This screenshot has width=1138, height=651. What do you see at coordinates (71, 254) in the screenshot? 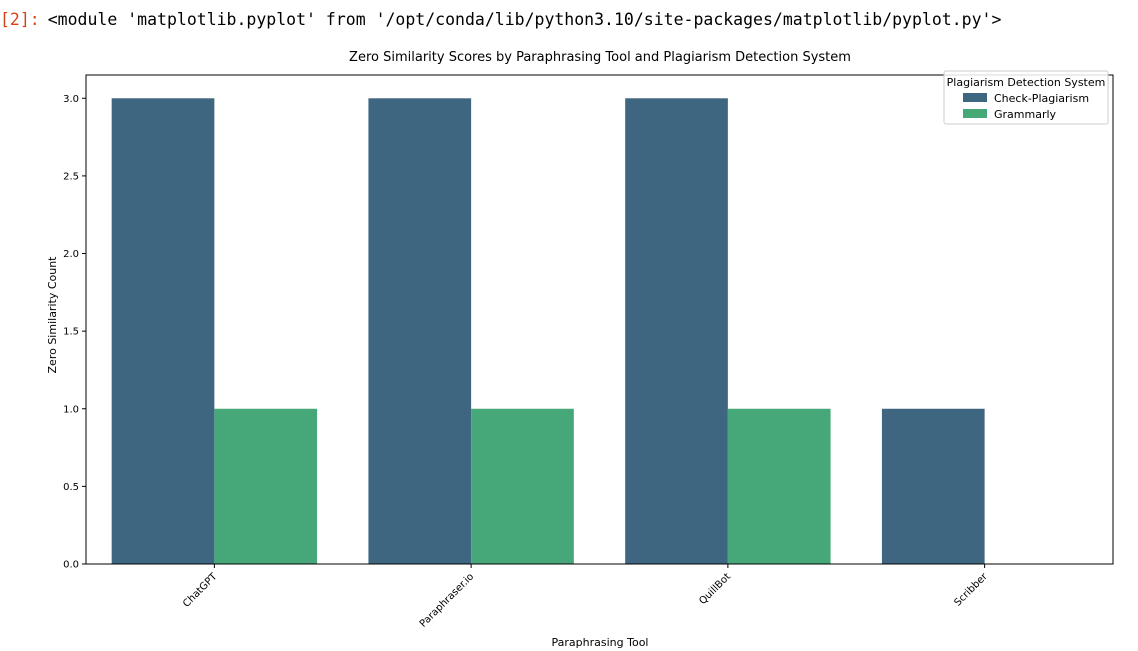
I see `y-tick-label: 2.0` at bounding box center [71, 254].